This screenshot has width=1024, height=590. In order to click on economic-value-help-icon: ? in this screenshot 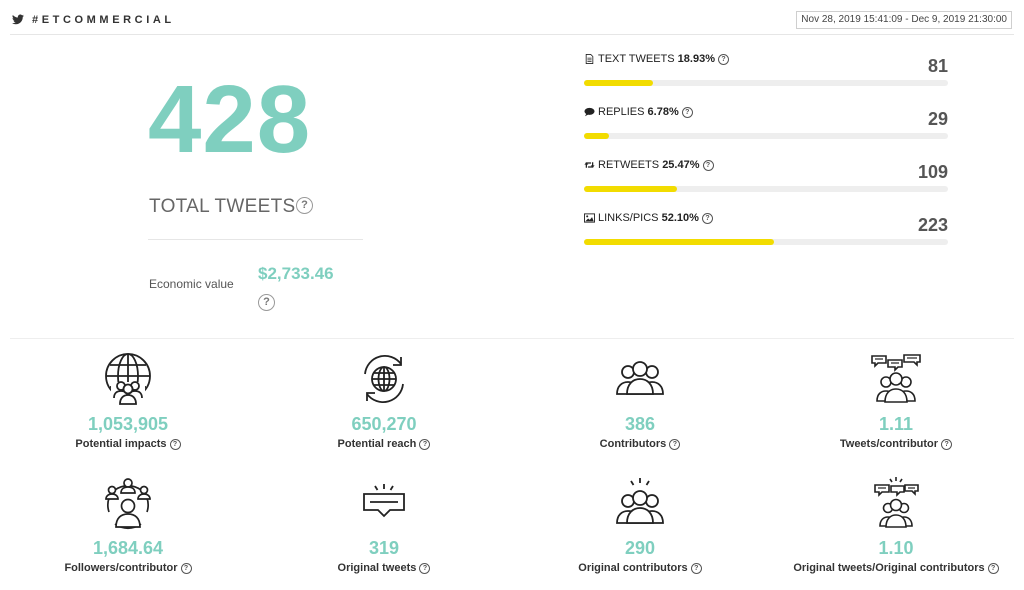, I will do `click(266, 302)`.